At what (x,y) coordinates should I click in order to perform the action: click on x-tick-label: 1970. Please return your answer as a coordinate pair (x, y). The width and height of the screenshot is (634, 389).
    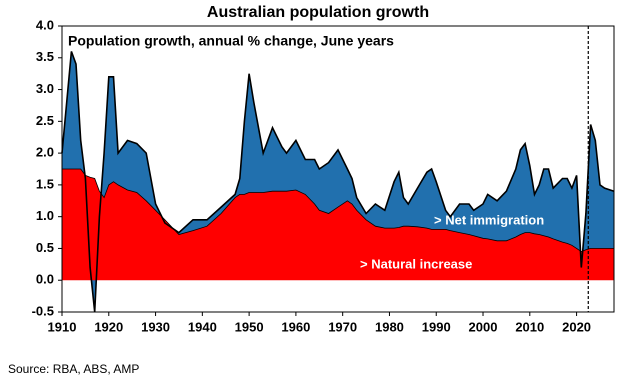
    Looking at the image, I should click on (342, 326).